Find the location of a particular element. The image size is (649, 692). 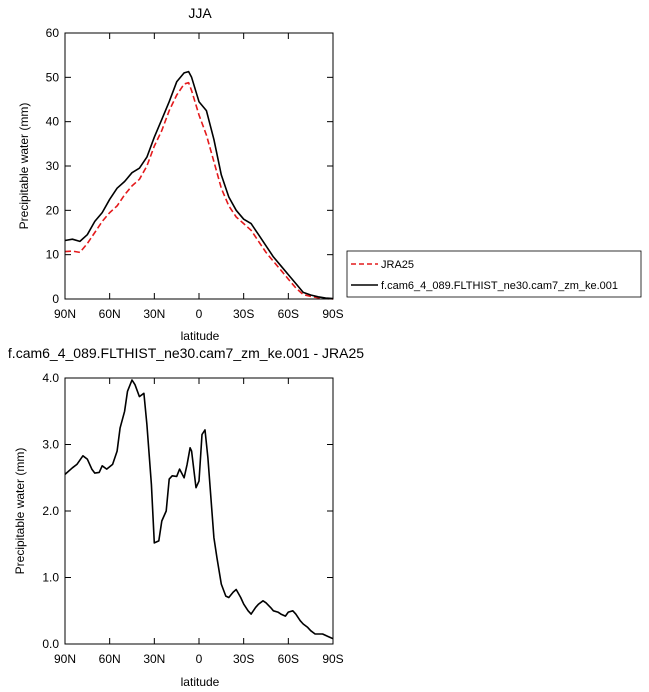

y-tick-label: 50 is located at coordinates (53, 77).